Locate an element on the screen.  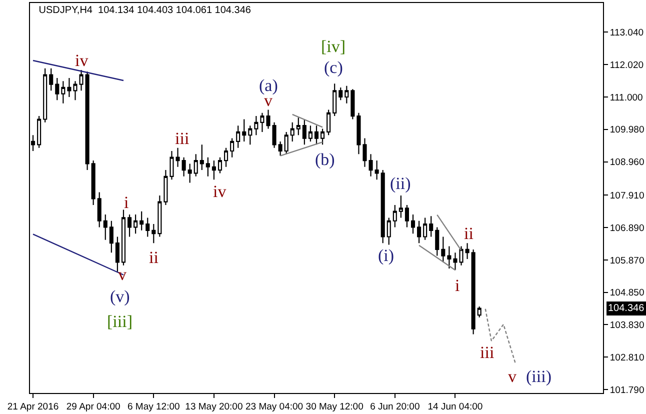
y-tick-label: 101.790 is located at coordinates (627, 390).